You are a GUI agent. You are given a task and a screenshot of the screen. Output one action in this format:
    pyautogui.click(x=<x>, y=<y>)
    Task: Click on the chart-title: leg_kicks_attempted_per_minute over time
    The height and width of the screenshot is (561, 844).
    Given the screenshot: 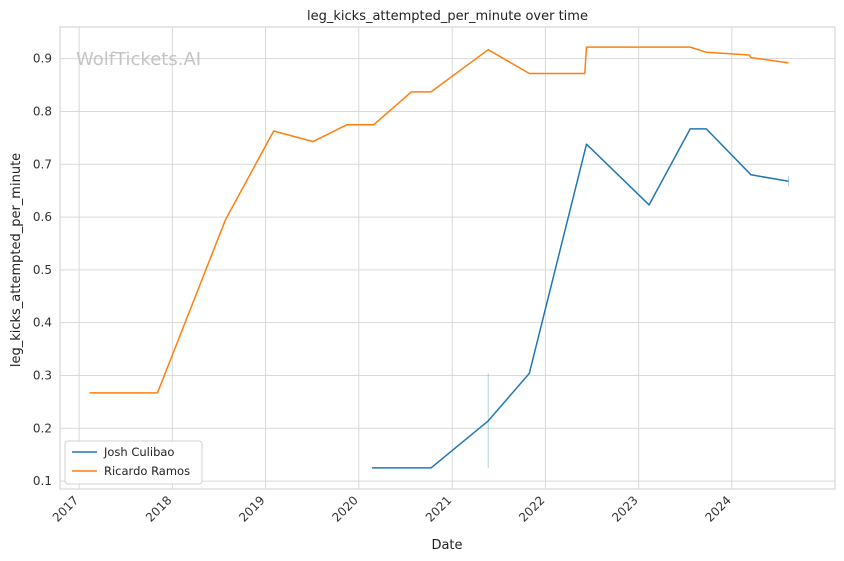 What is the action you would take?
    pyautogui.click(x=447, y=16)
    